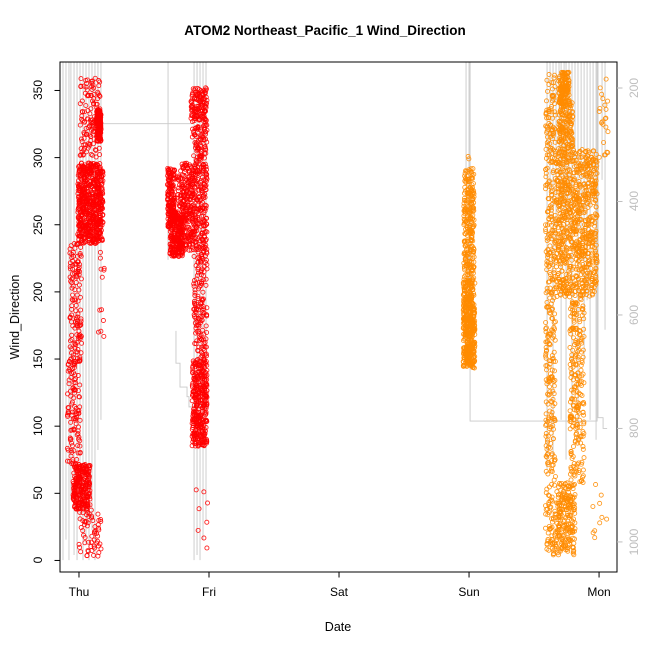 This screenshot has height=650, width=650. What do you see at coordinates (338, 627) in the screenshot?
I see `x-axis-label: Date` at bounding box center [338, 627].